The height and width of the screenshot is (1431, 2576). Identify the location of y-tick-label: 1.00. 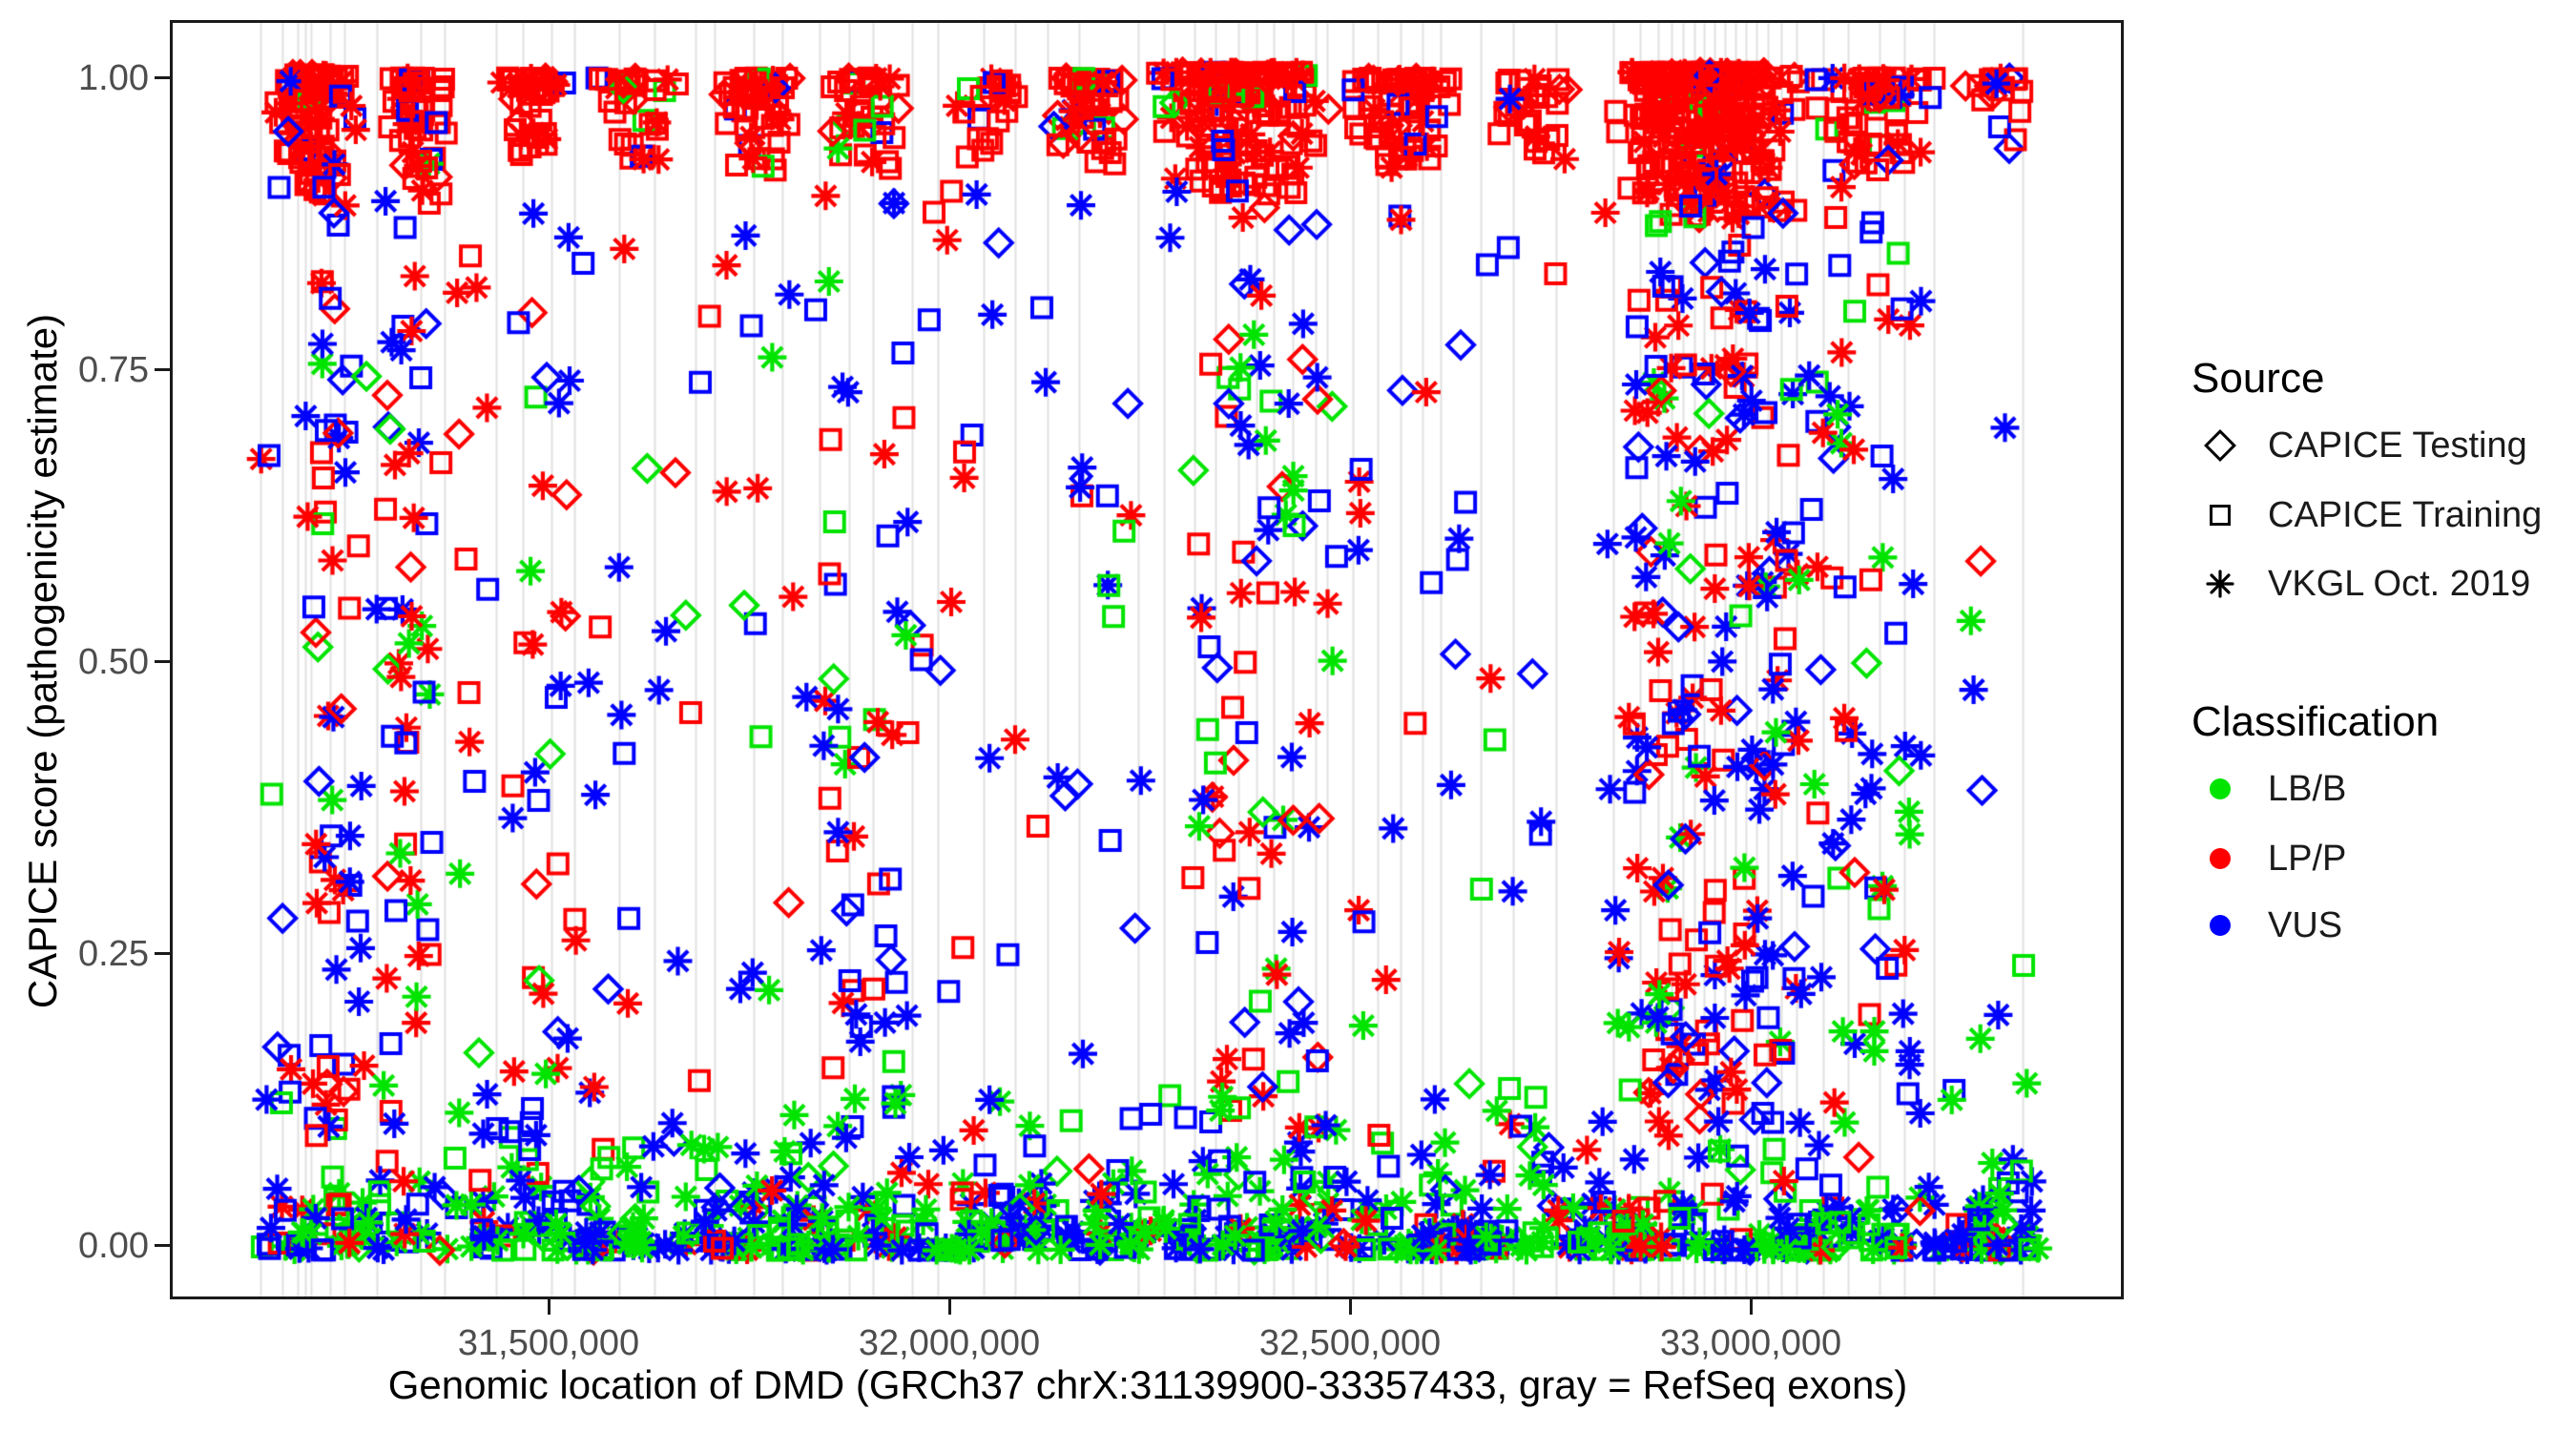
(113, 78).